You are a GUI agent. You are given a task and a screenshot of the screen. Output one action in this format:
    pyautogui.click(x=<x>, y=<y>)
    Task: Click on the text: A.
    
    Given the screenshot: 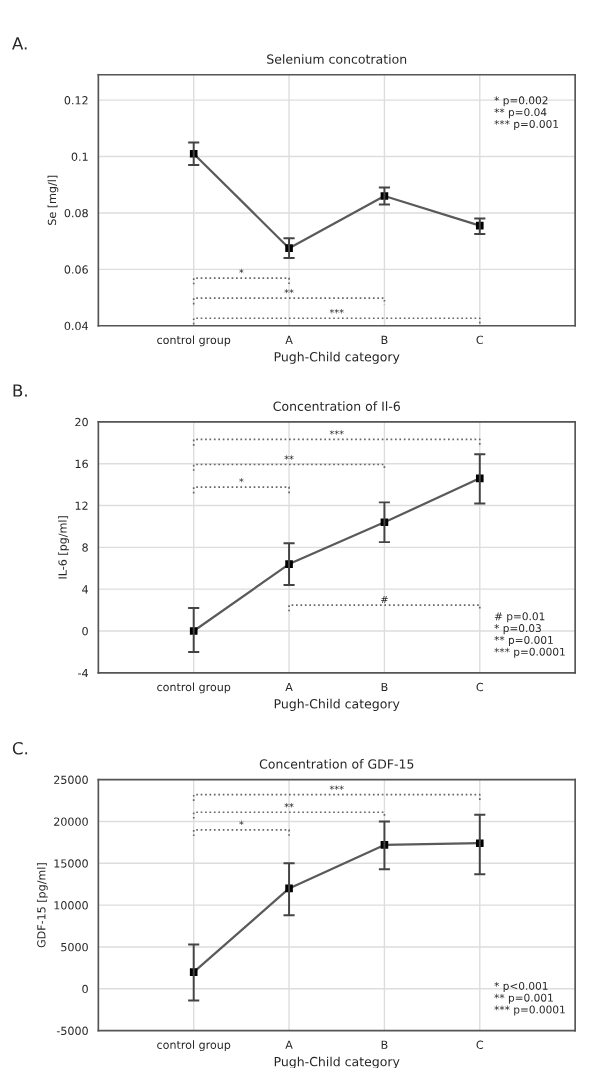 What is the action you would take?
    pyautogui.click(x=19, y=43)
    